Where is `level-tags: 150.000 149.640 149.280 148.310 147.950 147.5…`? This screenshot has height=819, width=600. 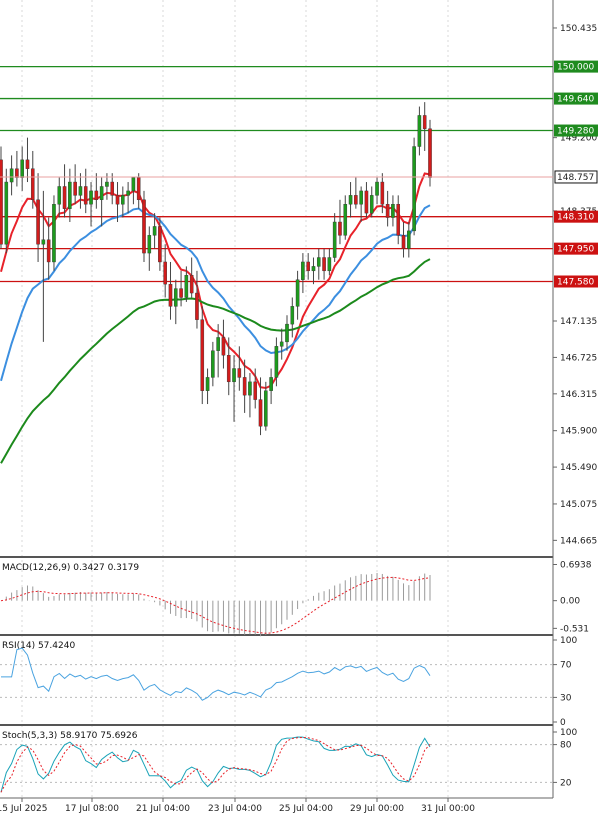
level-tags: 150.000 149.640 149.280 148.310 147.950 147.5… is located at coordinates (576, 174).